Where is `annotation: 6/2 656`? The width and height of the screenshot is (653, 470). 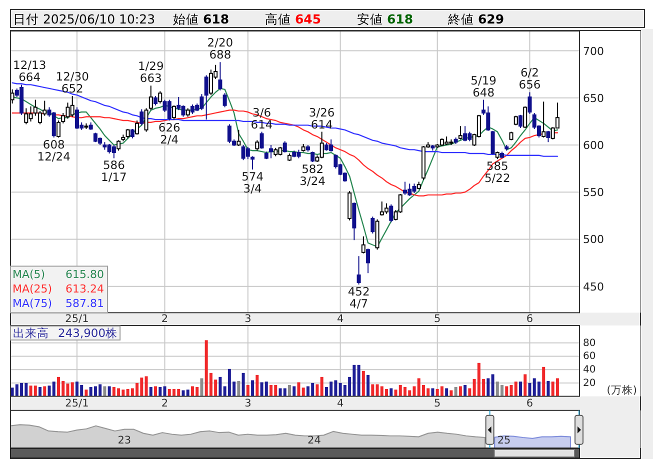
annotation: 6/2 656 is located at coordinates (529, 79).